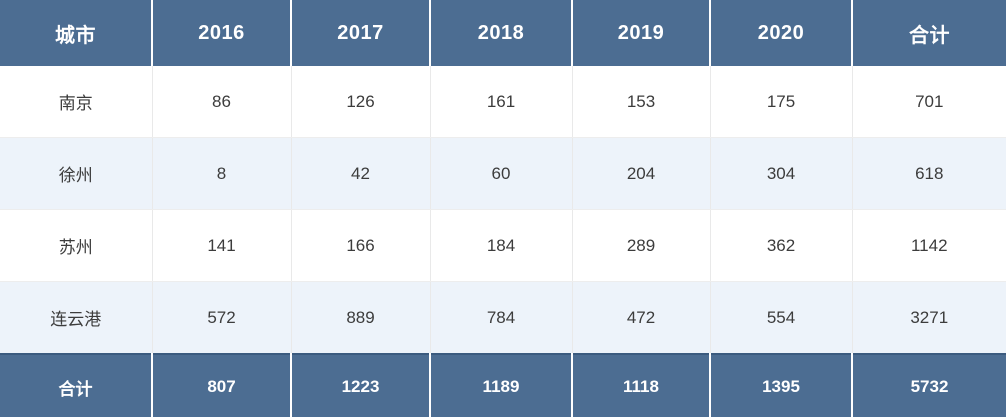 This screenshot has height=417, width=1006. Describe the element at coordinates (781, 33) in the screenshot. I see `column-header-2020: 2020` at that location.